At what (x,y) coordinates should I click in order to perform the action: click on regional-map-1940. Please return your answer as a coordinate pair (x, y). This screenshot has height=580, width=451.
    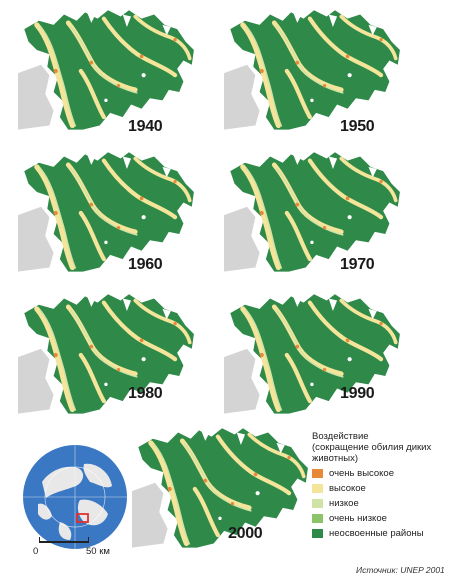
    Looking at the image, I should click on (107, 71).